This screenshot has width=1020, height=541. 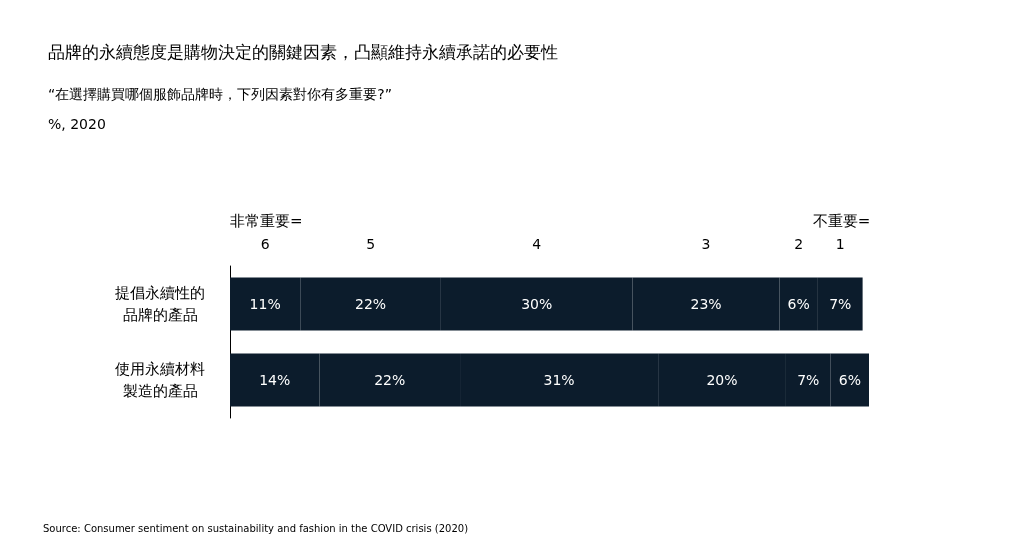 What do you see at coordinates (160, 380) in the screenshot?
I see `y-tick-label: 使用永續材料製造的產品` at bounding box center [160, 380].